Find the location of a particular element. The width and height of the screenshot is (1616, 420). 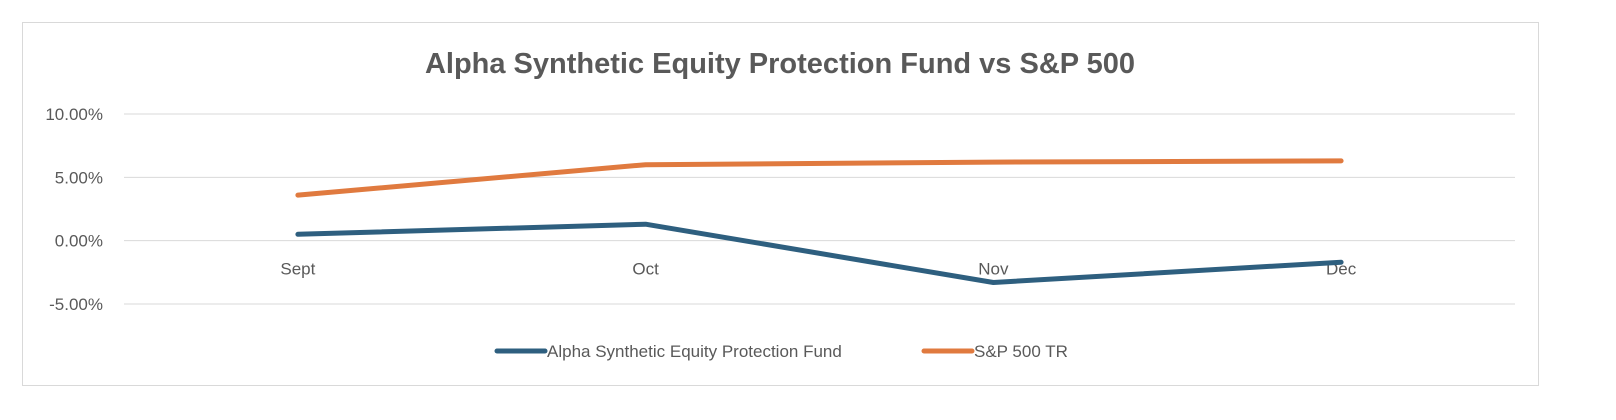

x-tick-label: Sept is located at coordinates (297, 269).